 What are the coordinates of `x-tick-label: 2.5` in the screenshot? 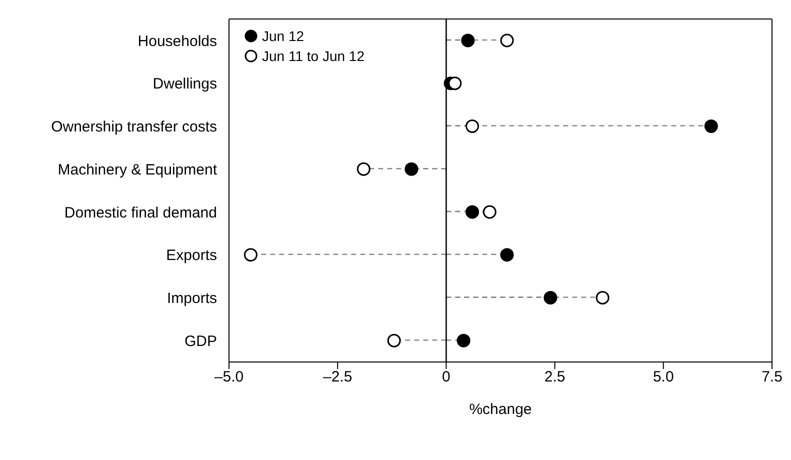 It's located at (555, 377).